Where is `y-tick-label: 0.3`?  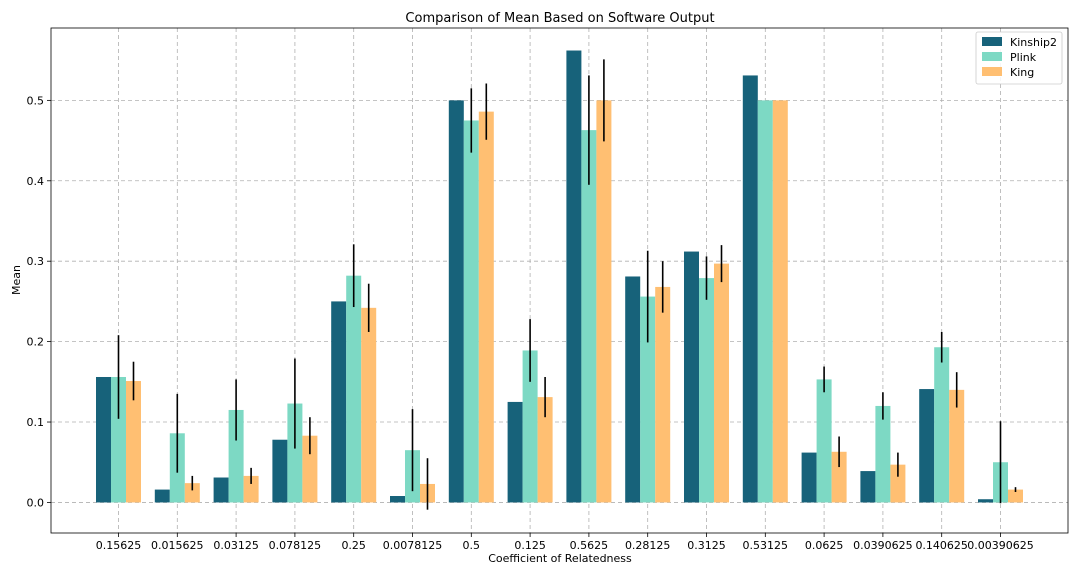
y-tick-label: 0.3 is located at coordinates (36, 261).